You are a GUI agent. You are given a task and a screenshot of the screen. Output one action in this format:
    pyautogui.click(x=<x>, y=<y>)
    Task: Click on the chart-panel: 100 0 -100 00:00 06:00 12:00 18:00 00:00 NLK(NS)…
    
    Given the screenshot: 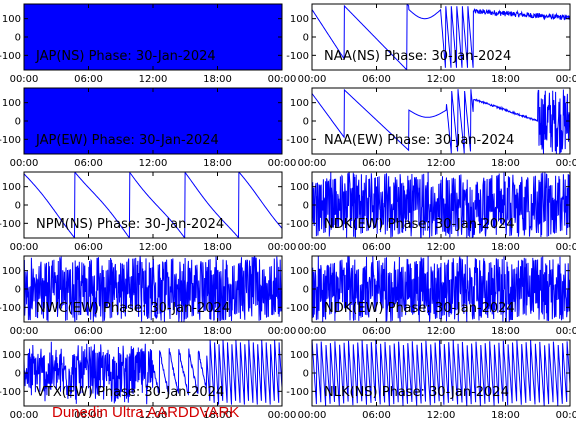 What is the action you would take?
    pyautogui.click(x=431, y=380)
    